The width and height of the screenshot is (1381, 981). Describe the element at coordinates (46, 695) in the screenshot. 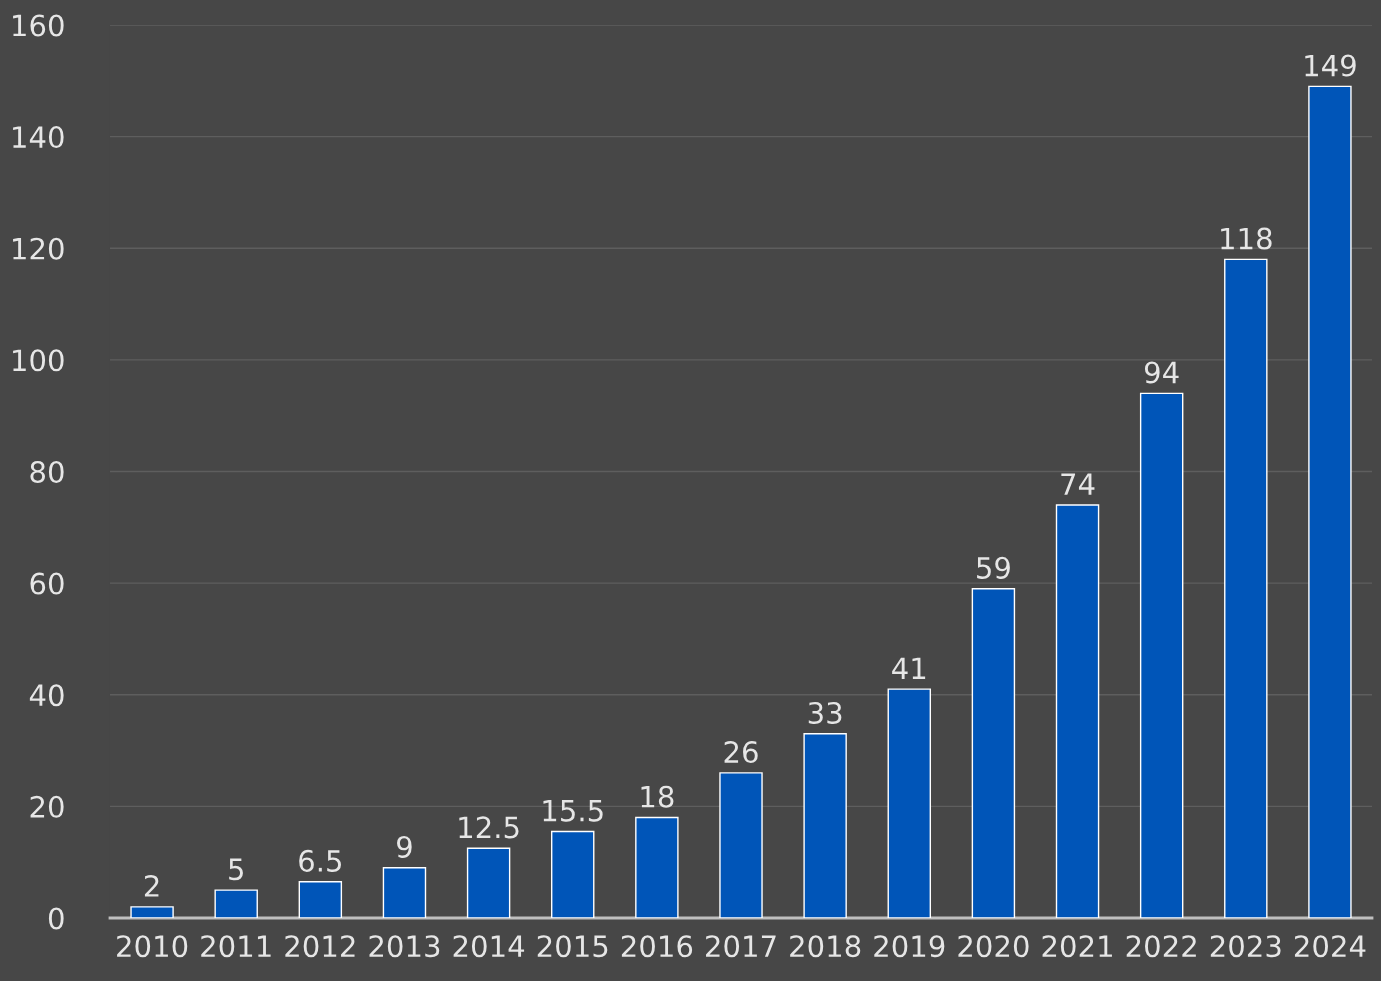

I see `y-tick-label: 40` at that location.